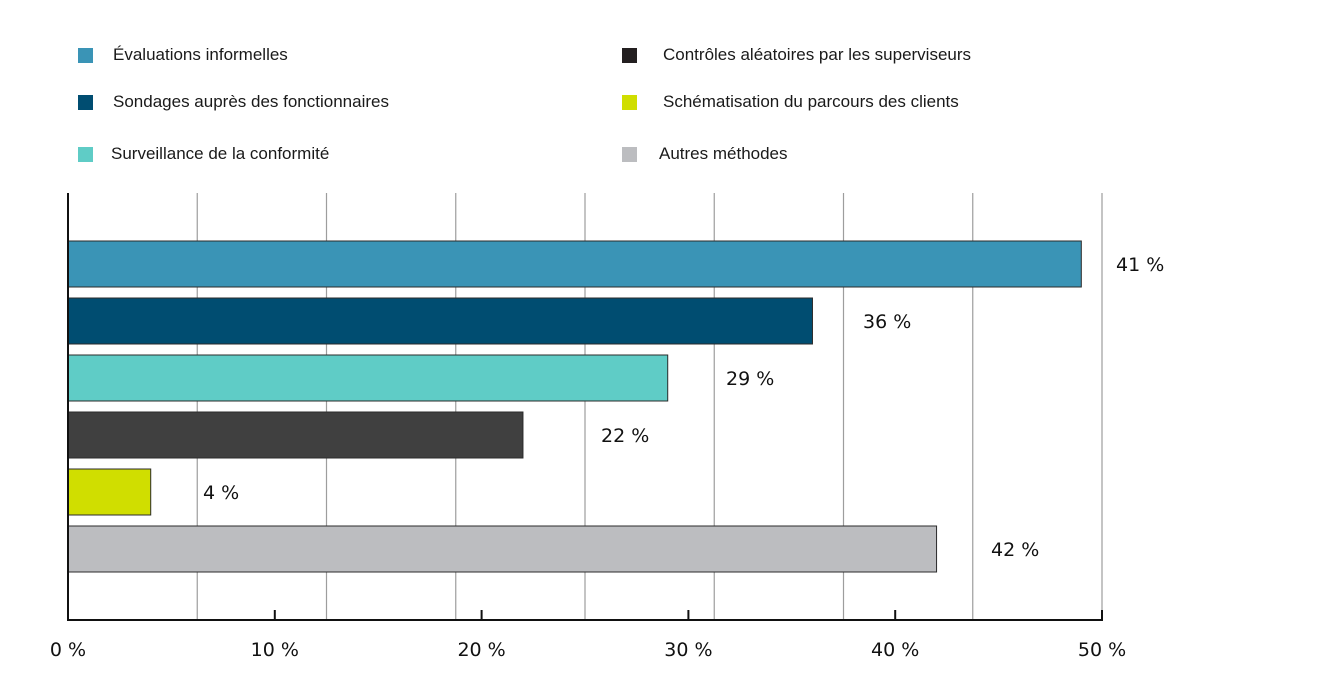 The image size is (1340, 688). Describe the element at coordinates (1140, 265) in the screenshot. I see `data-label: 41 %` at that location.